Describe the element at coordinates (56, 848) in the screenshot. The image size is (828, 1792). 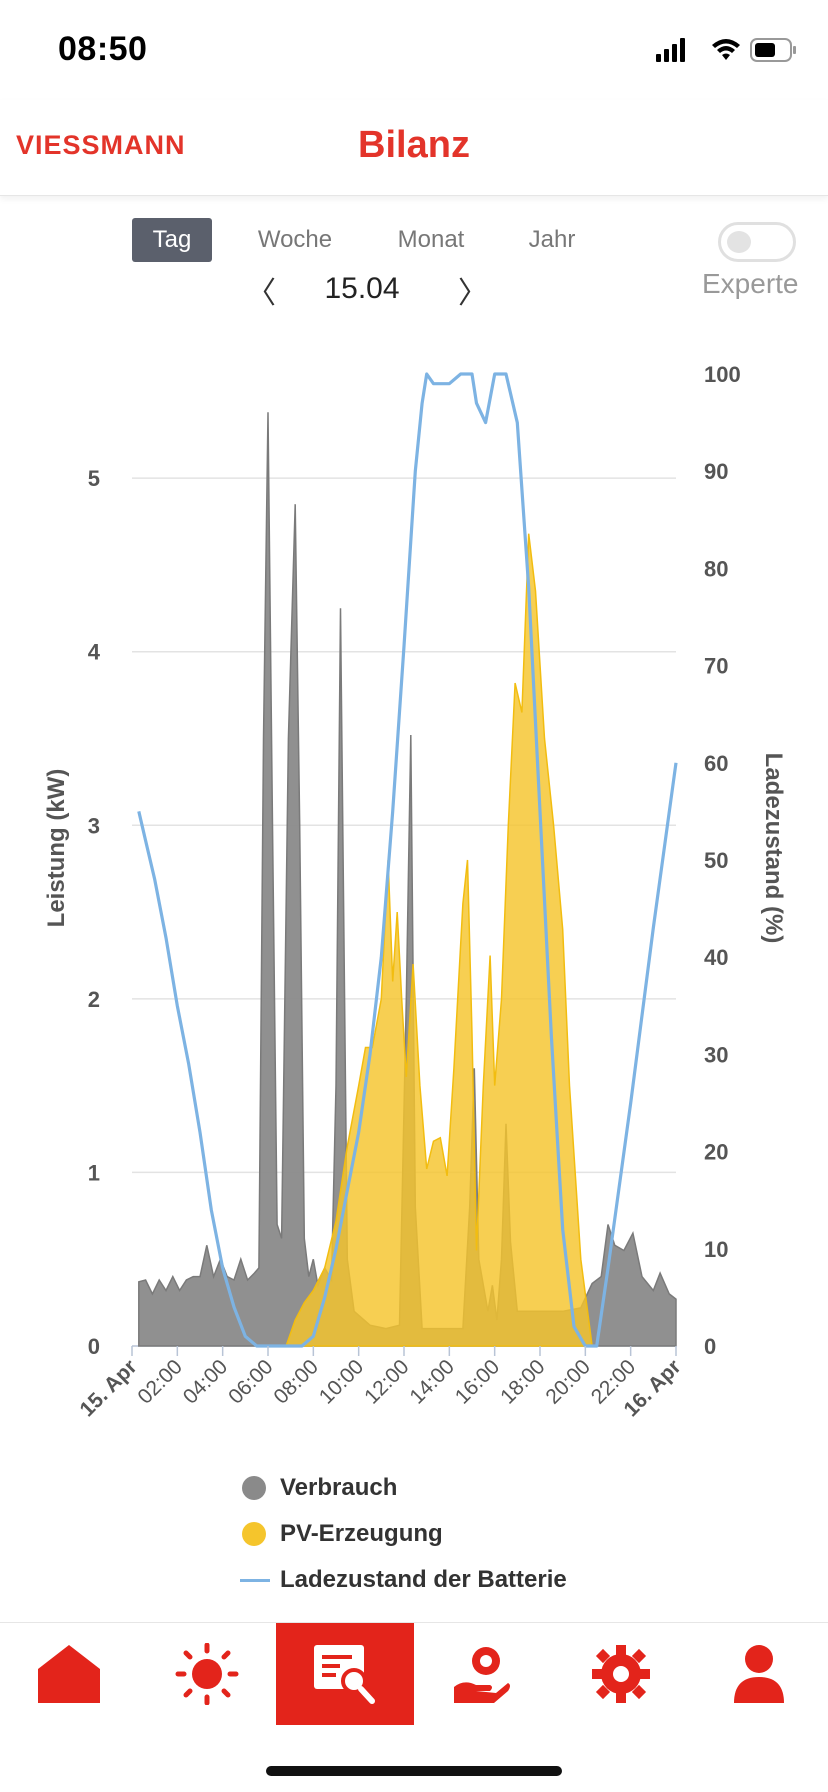
I see `y-left-axis-title: Leistung (kW)` at that location.